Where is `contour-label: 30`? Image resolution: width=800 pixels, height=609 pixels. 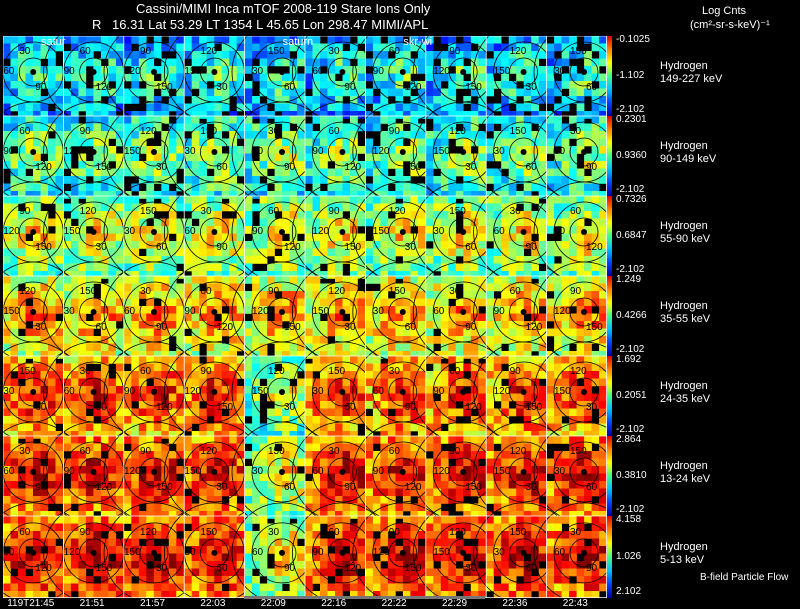 contour-label: 30 is located at coordinates (130, 231).